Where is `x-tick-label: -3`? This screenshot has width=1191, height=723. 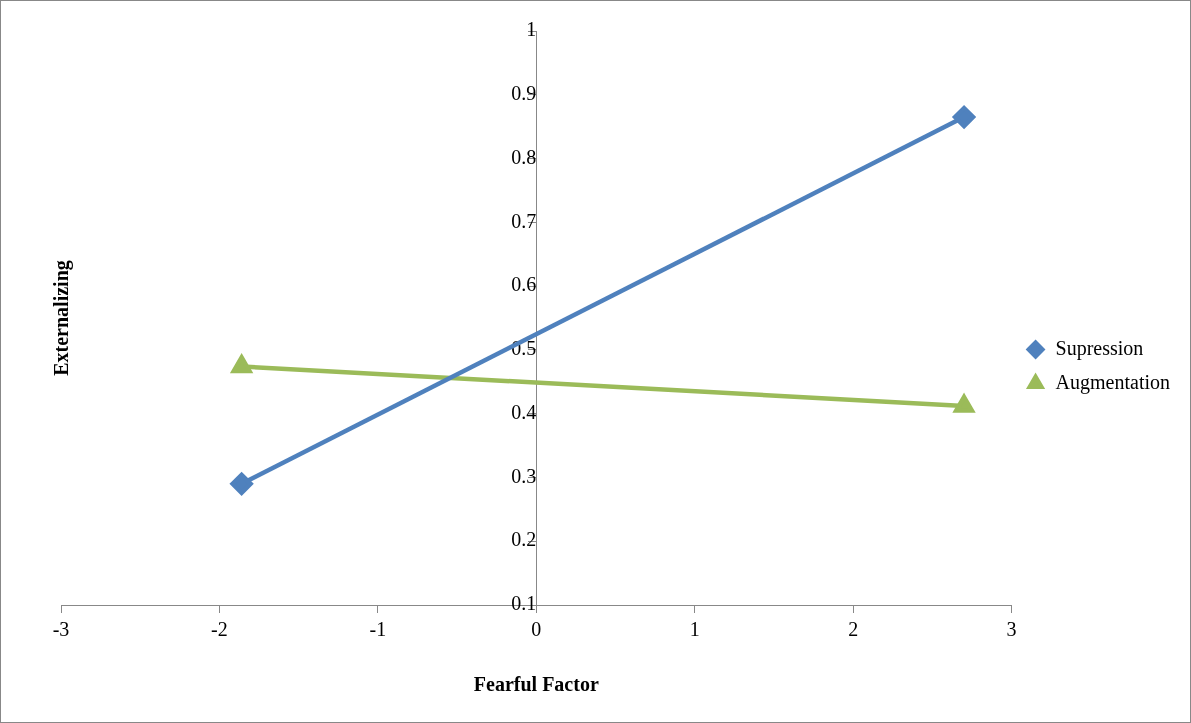
x-tick-label: -3 is located at coordinates (61, 629).